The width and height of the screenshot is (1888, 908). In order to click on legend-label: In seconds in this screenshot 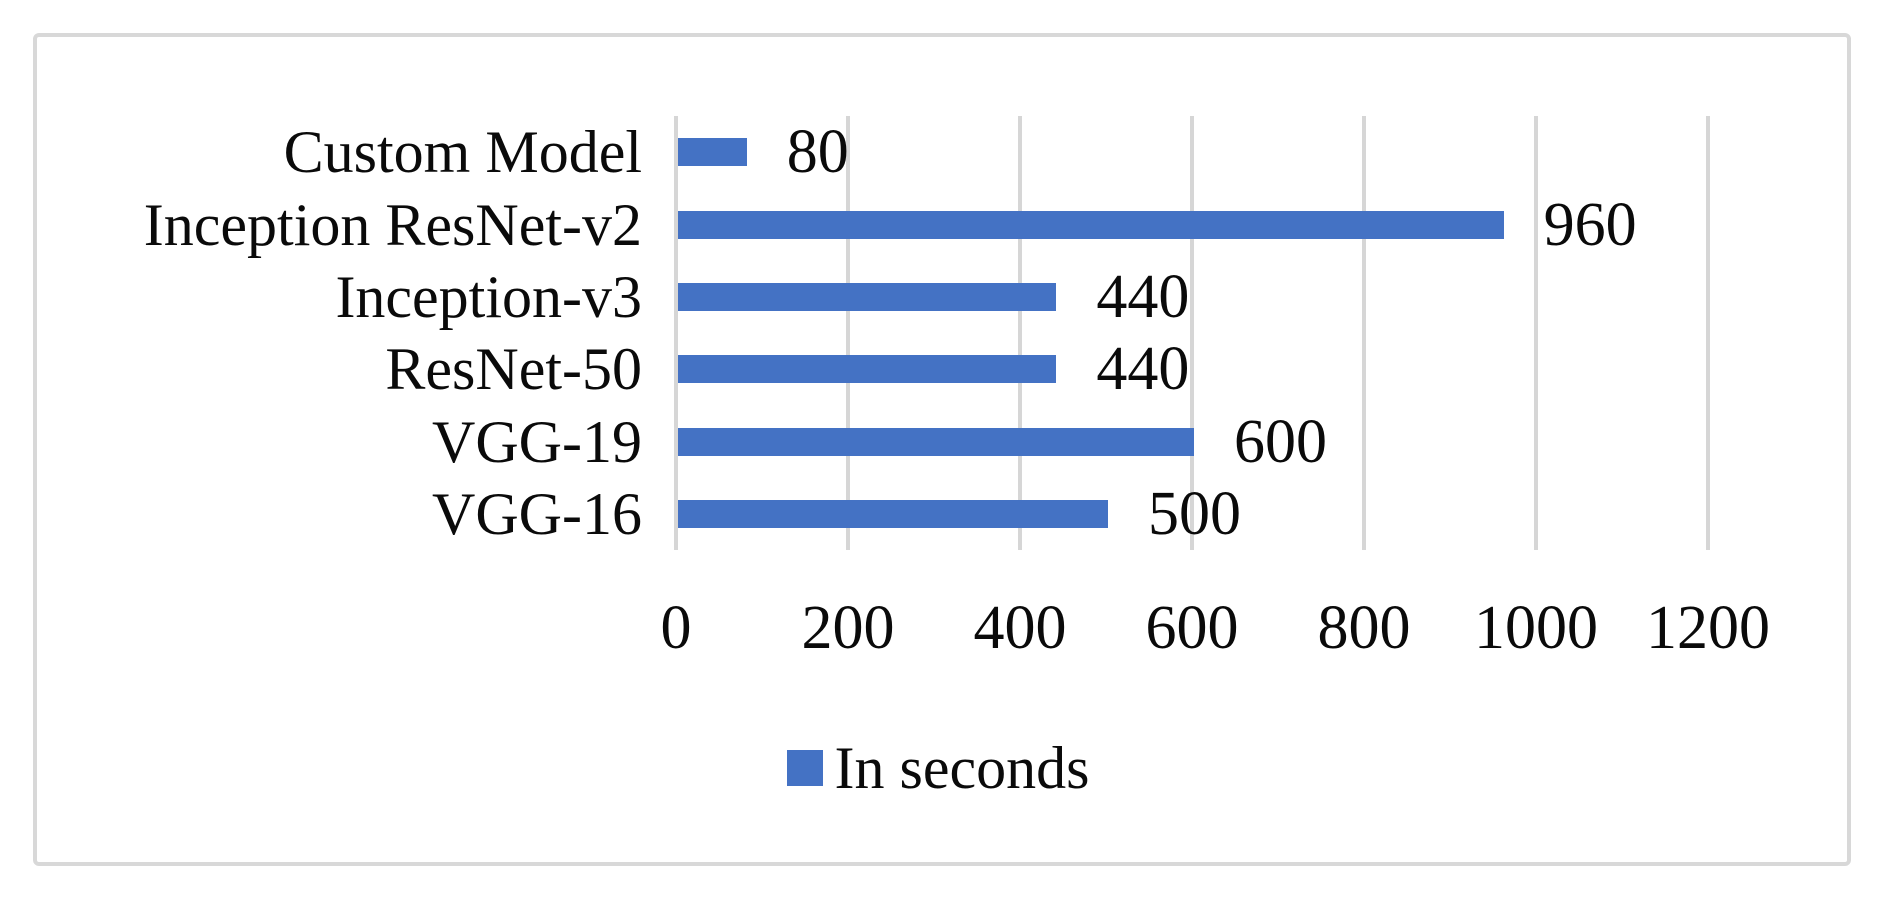, I will do `click(962, 768)`.